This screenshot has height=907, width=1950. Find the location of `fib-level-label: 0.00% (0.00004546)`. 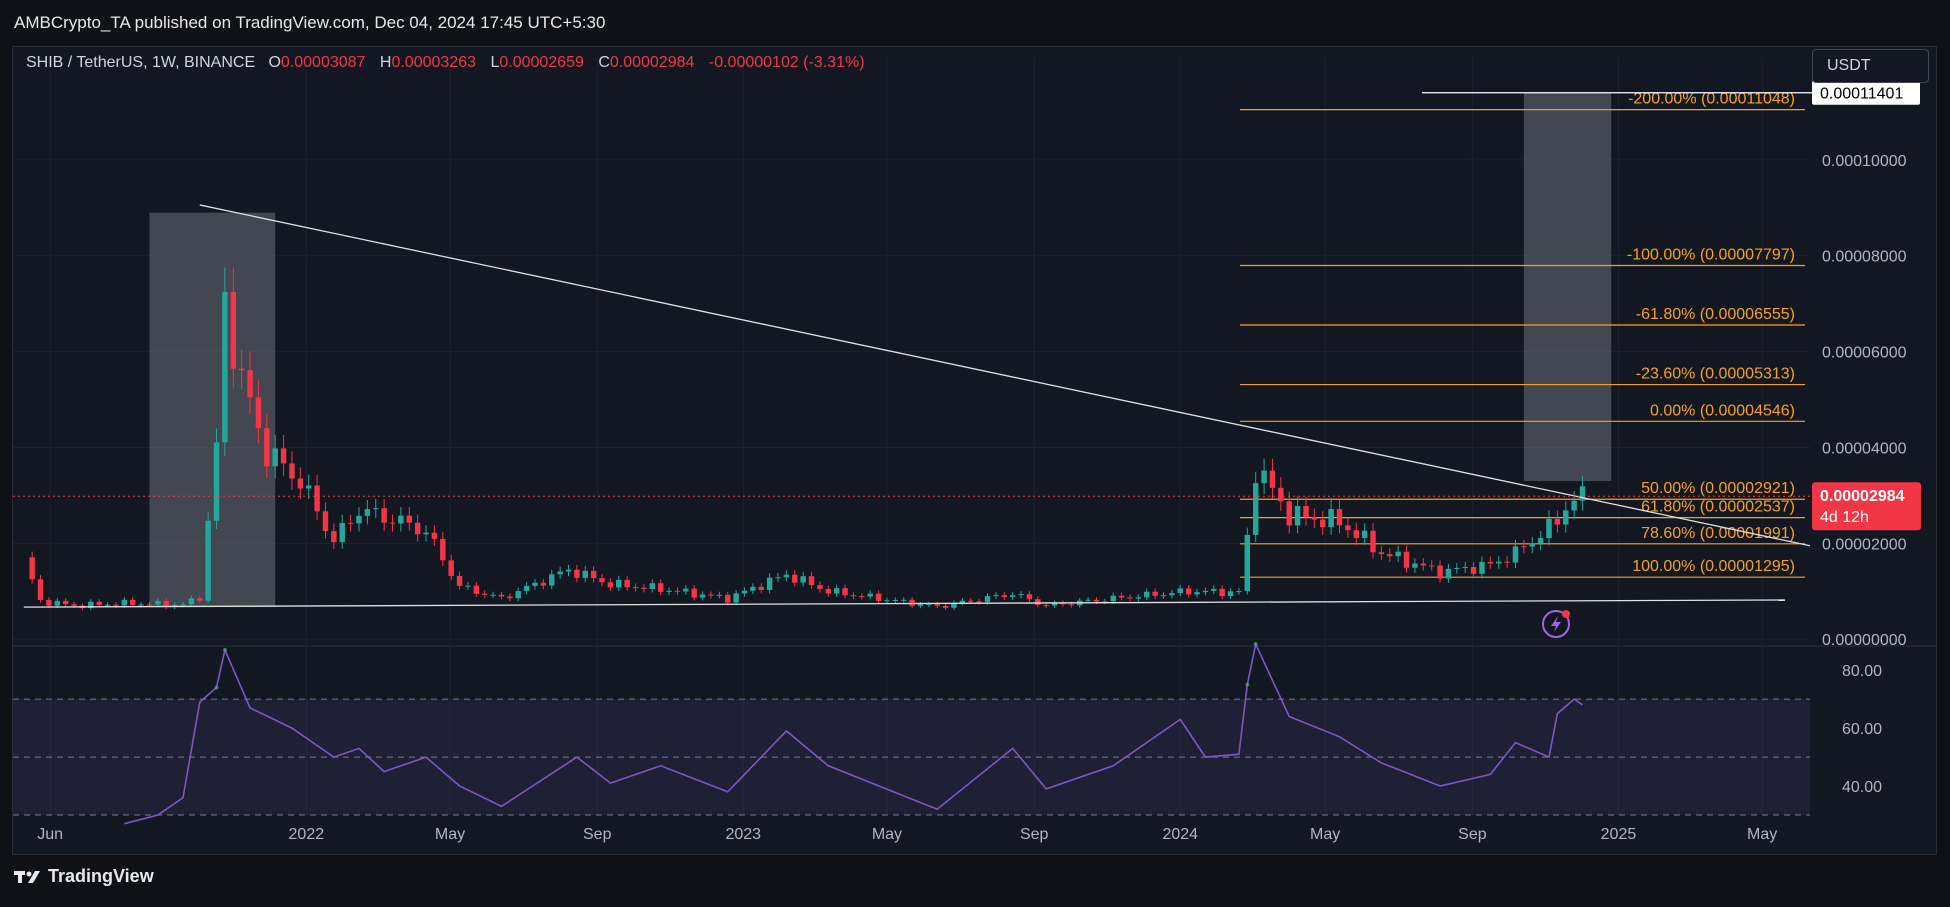

fib-level-label: 0.00% (0.00004546) is located at coordinates (1722, 410).